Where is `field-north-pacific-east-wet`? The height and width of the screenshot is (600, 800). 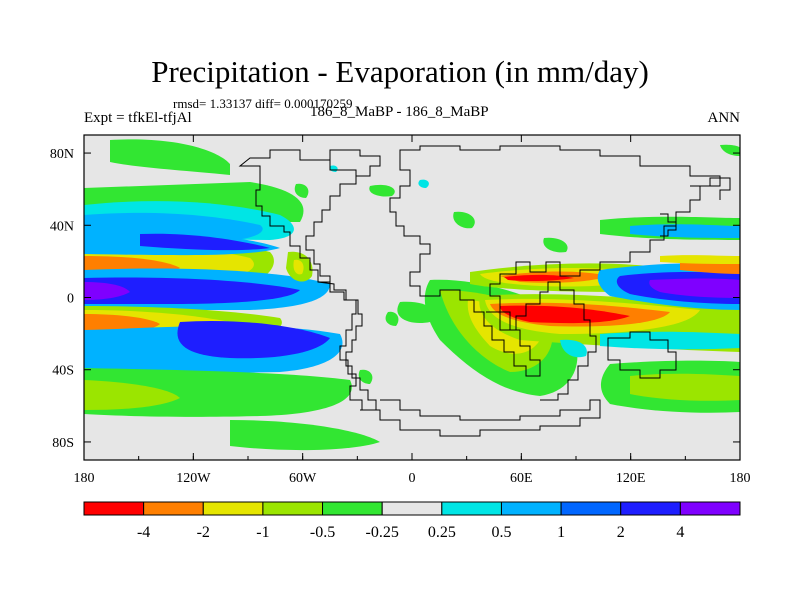
field-north-pacific-east-wet is located at coordinates (685, 231).